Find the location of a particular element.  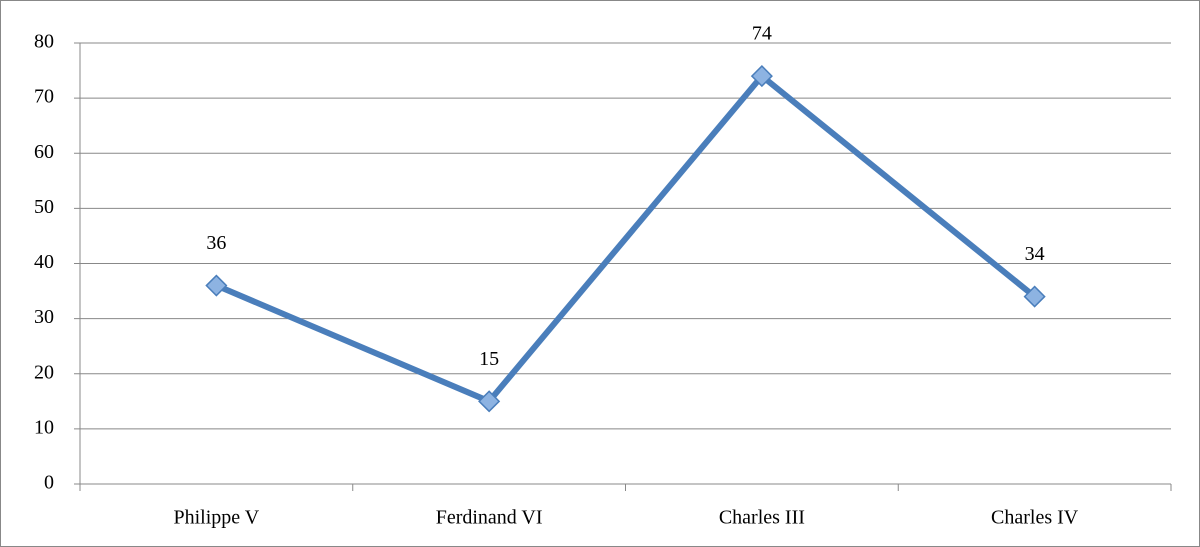

x-tick-label: Philippe V is located at coordinates (216, 518).